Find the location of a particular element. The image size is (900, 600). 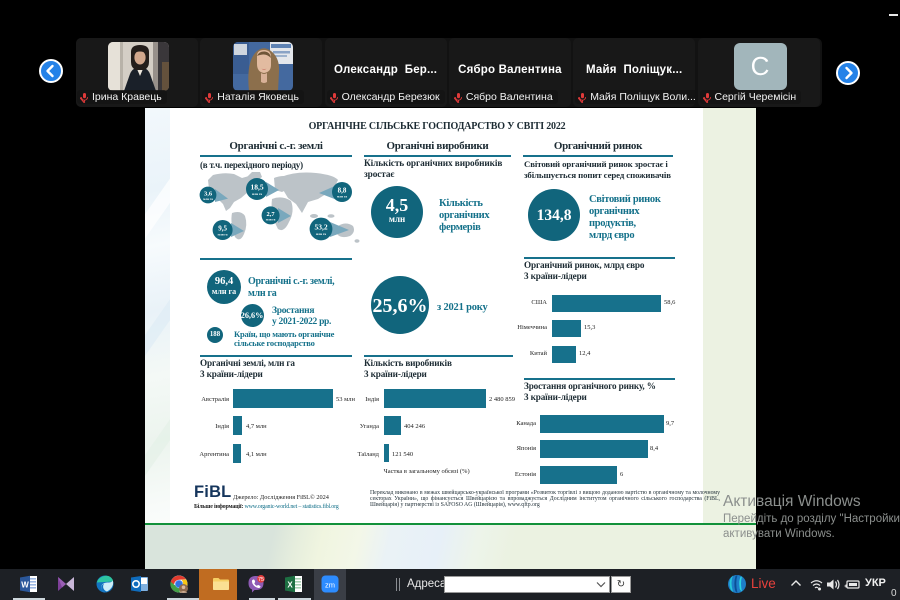

svg-text: zm is located at coordinates (330, 584).